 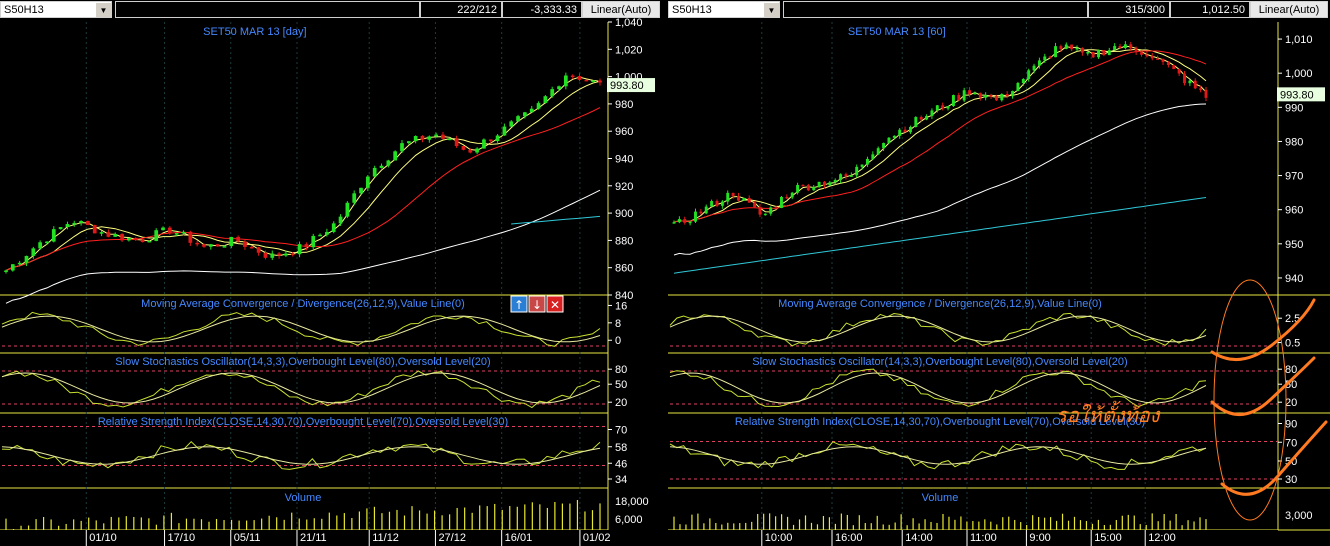 I want to click on indicator-tick-label: 58, so click(x=621, y=448).